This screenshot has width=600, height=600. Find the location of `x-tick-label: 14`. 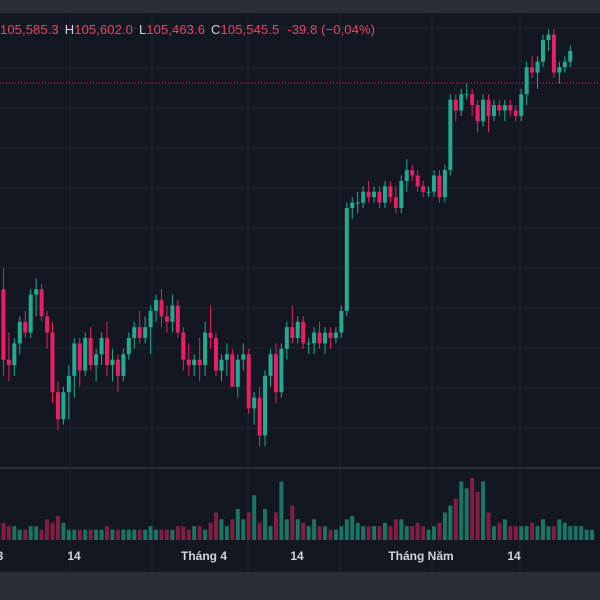

x-tick-label: 14 is located at coordinates (514, 556).